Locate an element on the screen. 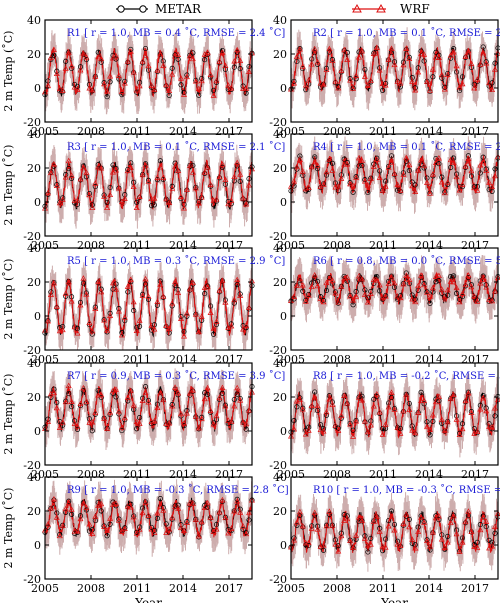  series-wrf is located at coordinates (394, 175).